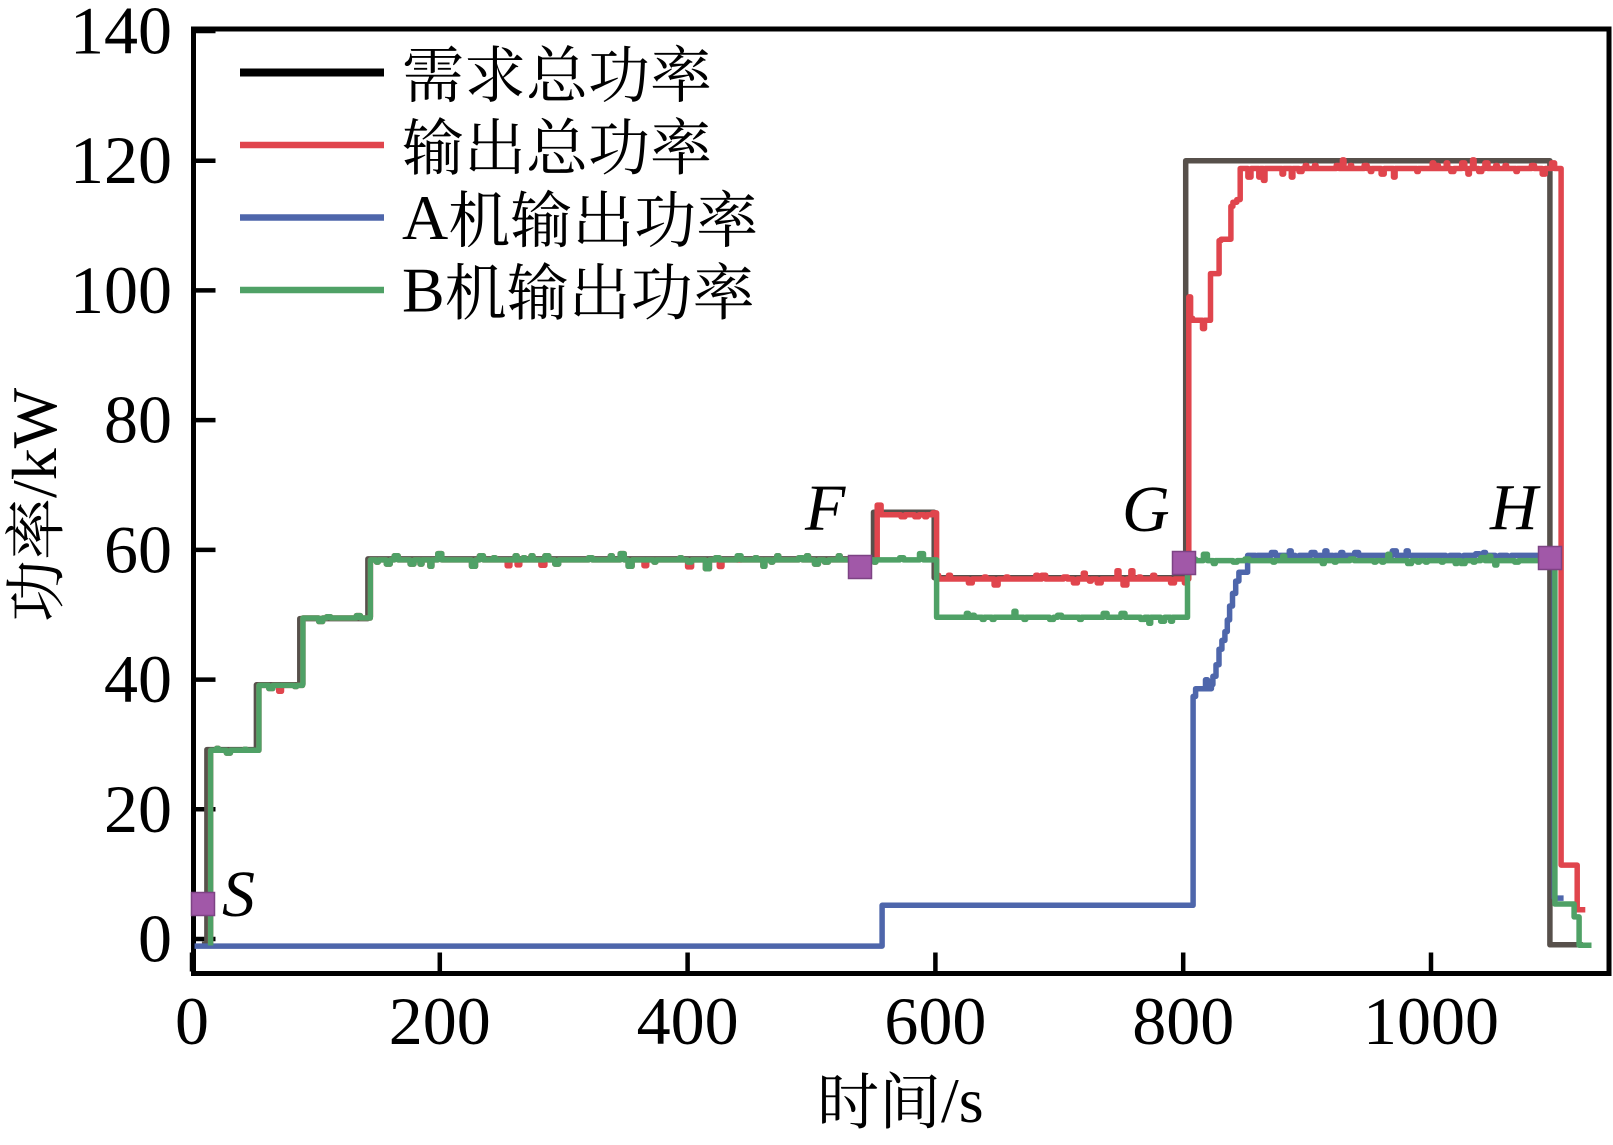  What do you see at coordinates (121, 160) in the screenshot?
I see `svg-text: 120` at bounding box center [121, 160].